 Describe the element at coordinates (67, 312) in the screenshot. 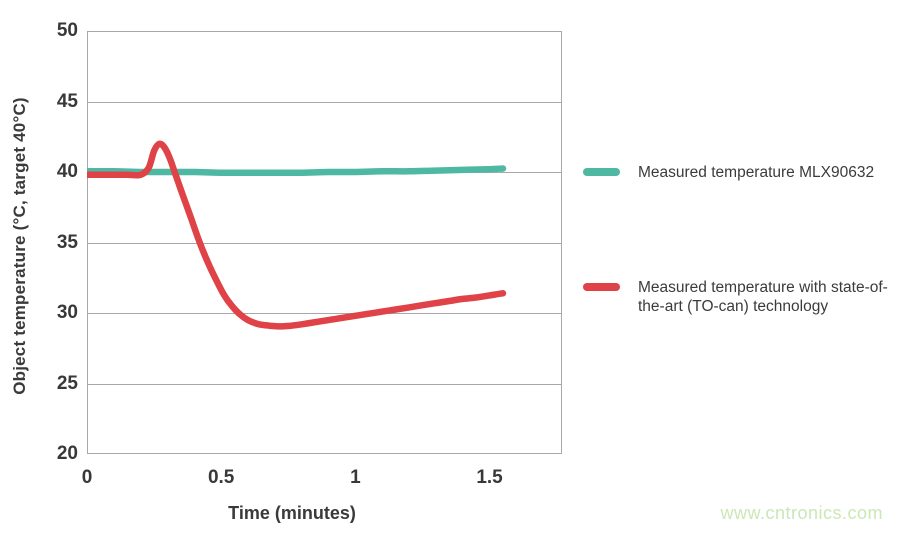

I see `y-tick-label: 30` at that location.